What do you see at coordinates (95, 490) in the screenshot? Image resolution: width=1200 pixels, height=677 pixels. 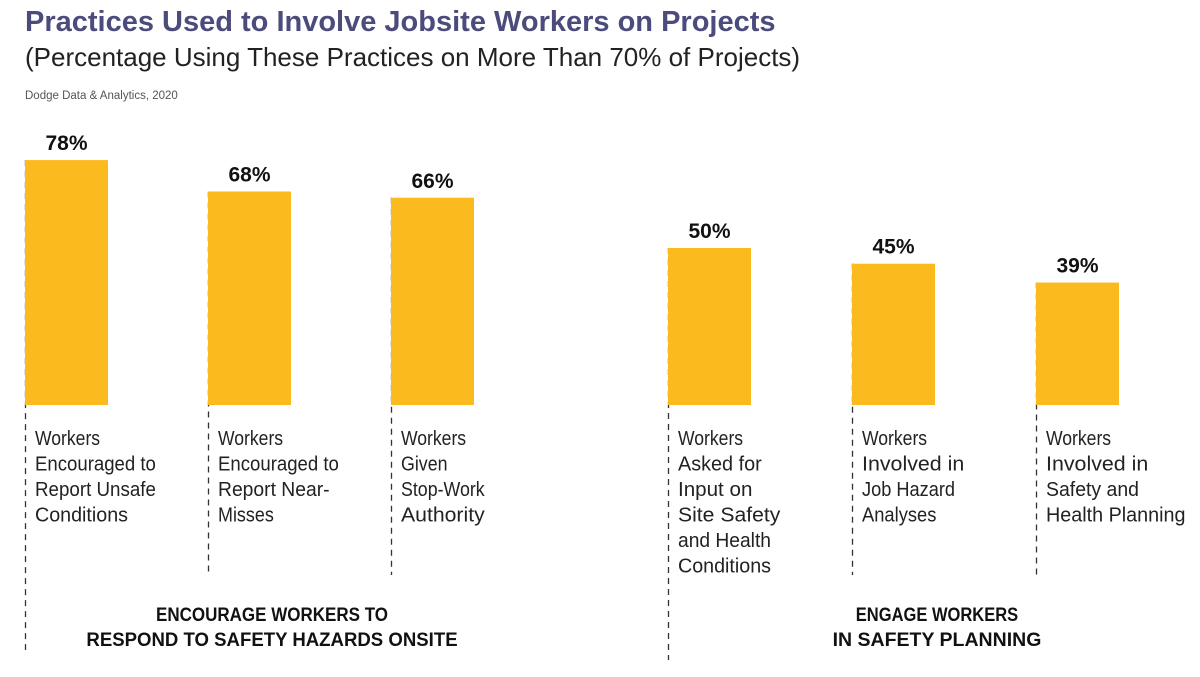 I see `category-label: Report Unsafe` at bounding box center [95, 490].